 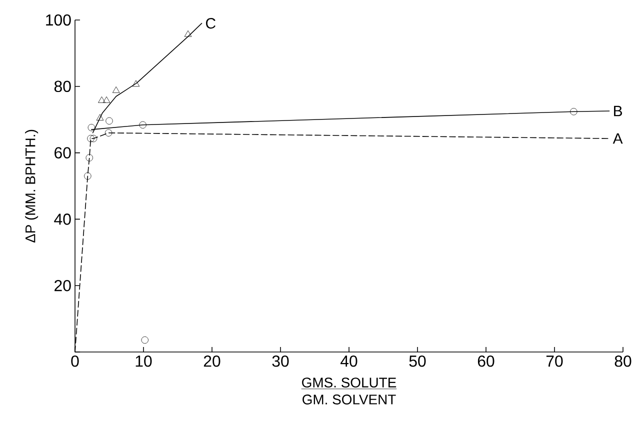 I want to click on y-tick-label: 40, so click(x=62, y=219).